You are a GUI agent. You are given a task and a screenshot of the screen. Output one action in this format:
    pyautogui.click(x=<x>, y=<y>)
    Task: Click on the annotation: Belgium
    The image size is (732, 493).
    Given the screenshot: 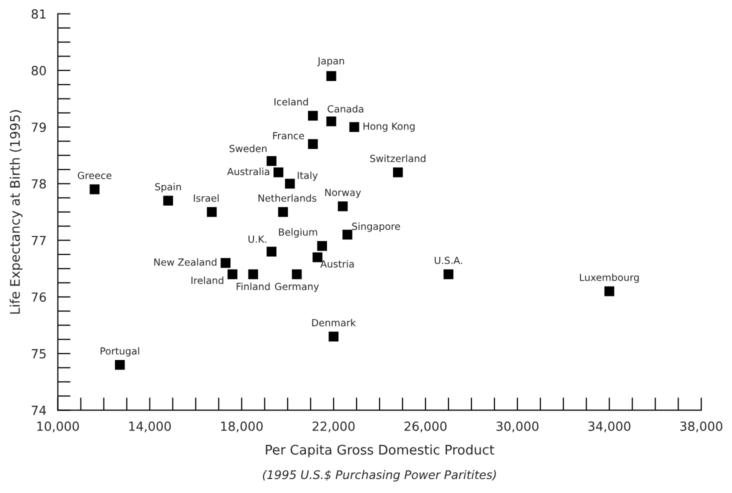 What is the action you would take?
    pyautogui.click(x=298, y=233)
    